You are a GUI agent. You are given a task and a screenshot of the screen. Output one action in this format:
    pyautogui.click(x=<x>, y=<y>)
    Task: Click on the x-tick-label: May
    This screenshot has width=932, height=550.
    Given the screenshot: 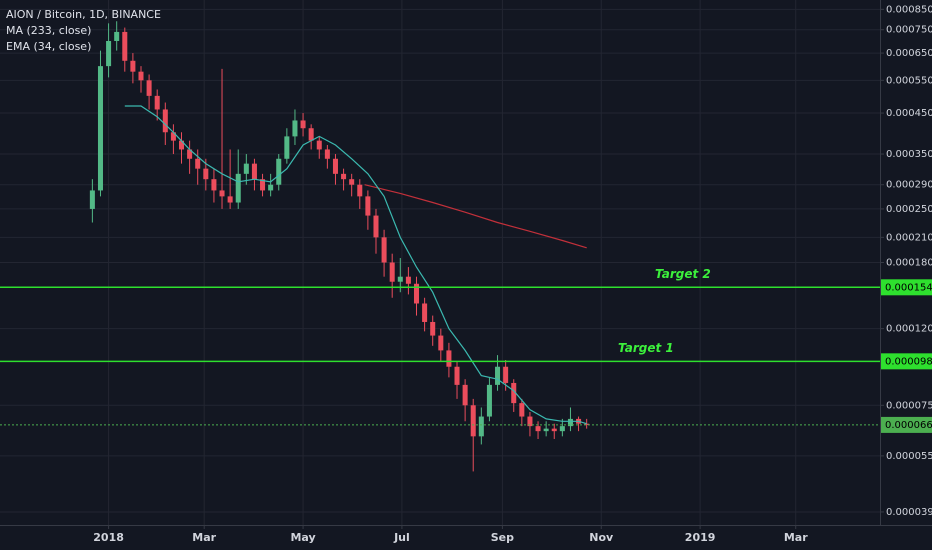 What is the action you would take?
    pyautogui.click(x=302, y=537)
    